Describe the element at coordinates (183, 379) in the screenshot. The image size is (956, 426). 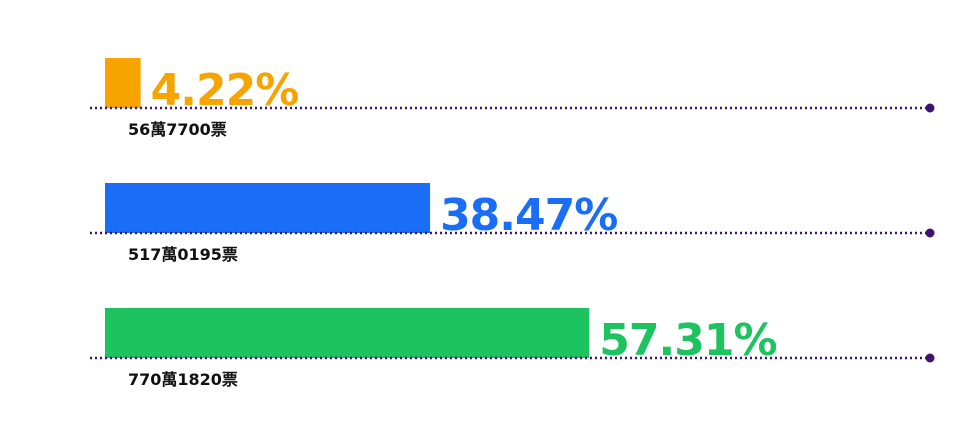
I see `vote-count: 770萬1820票` at that location.